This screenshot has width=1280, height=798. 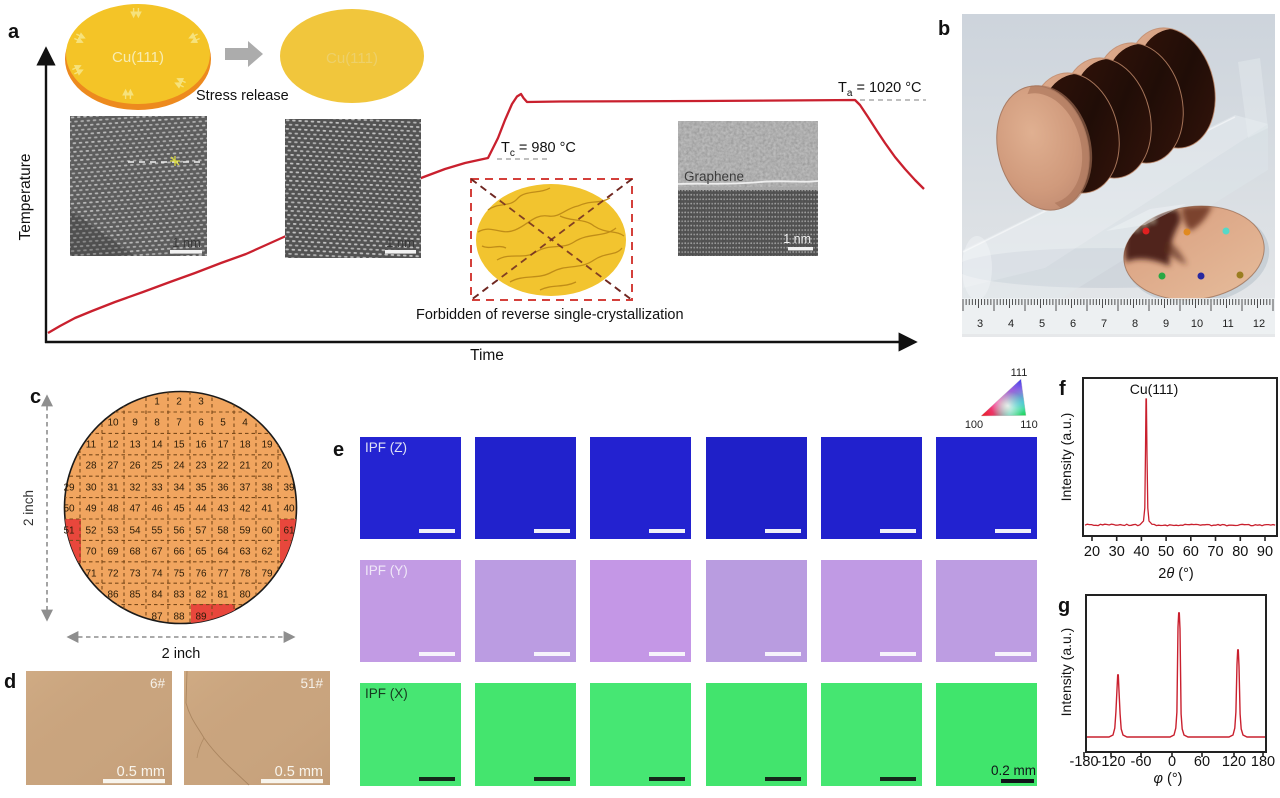 I want to click on svg-text: 26, so click(x=135, y=466).